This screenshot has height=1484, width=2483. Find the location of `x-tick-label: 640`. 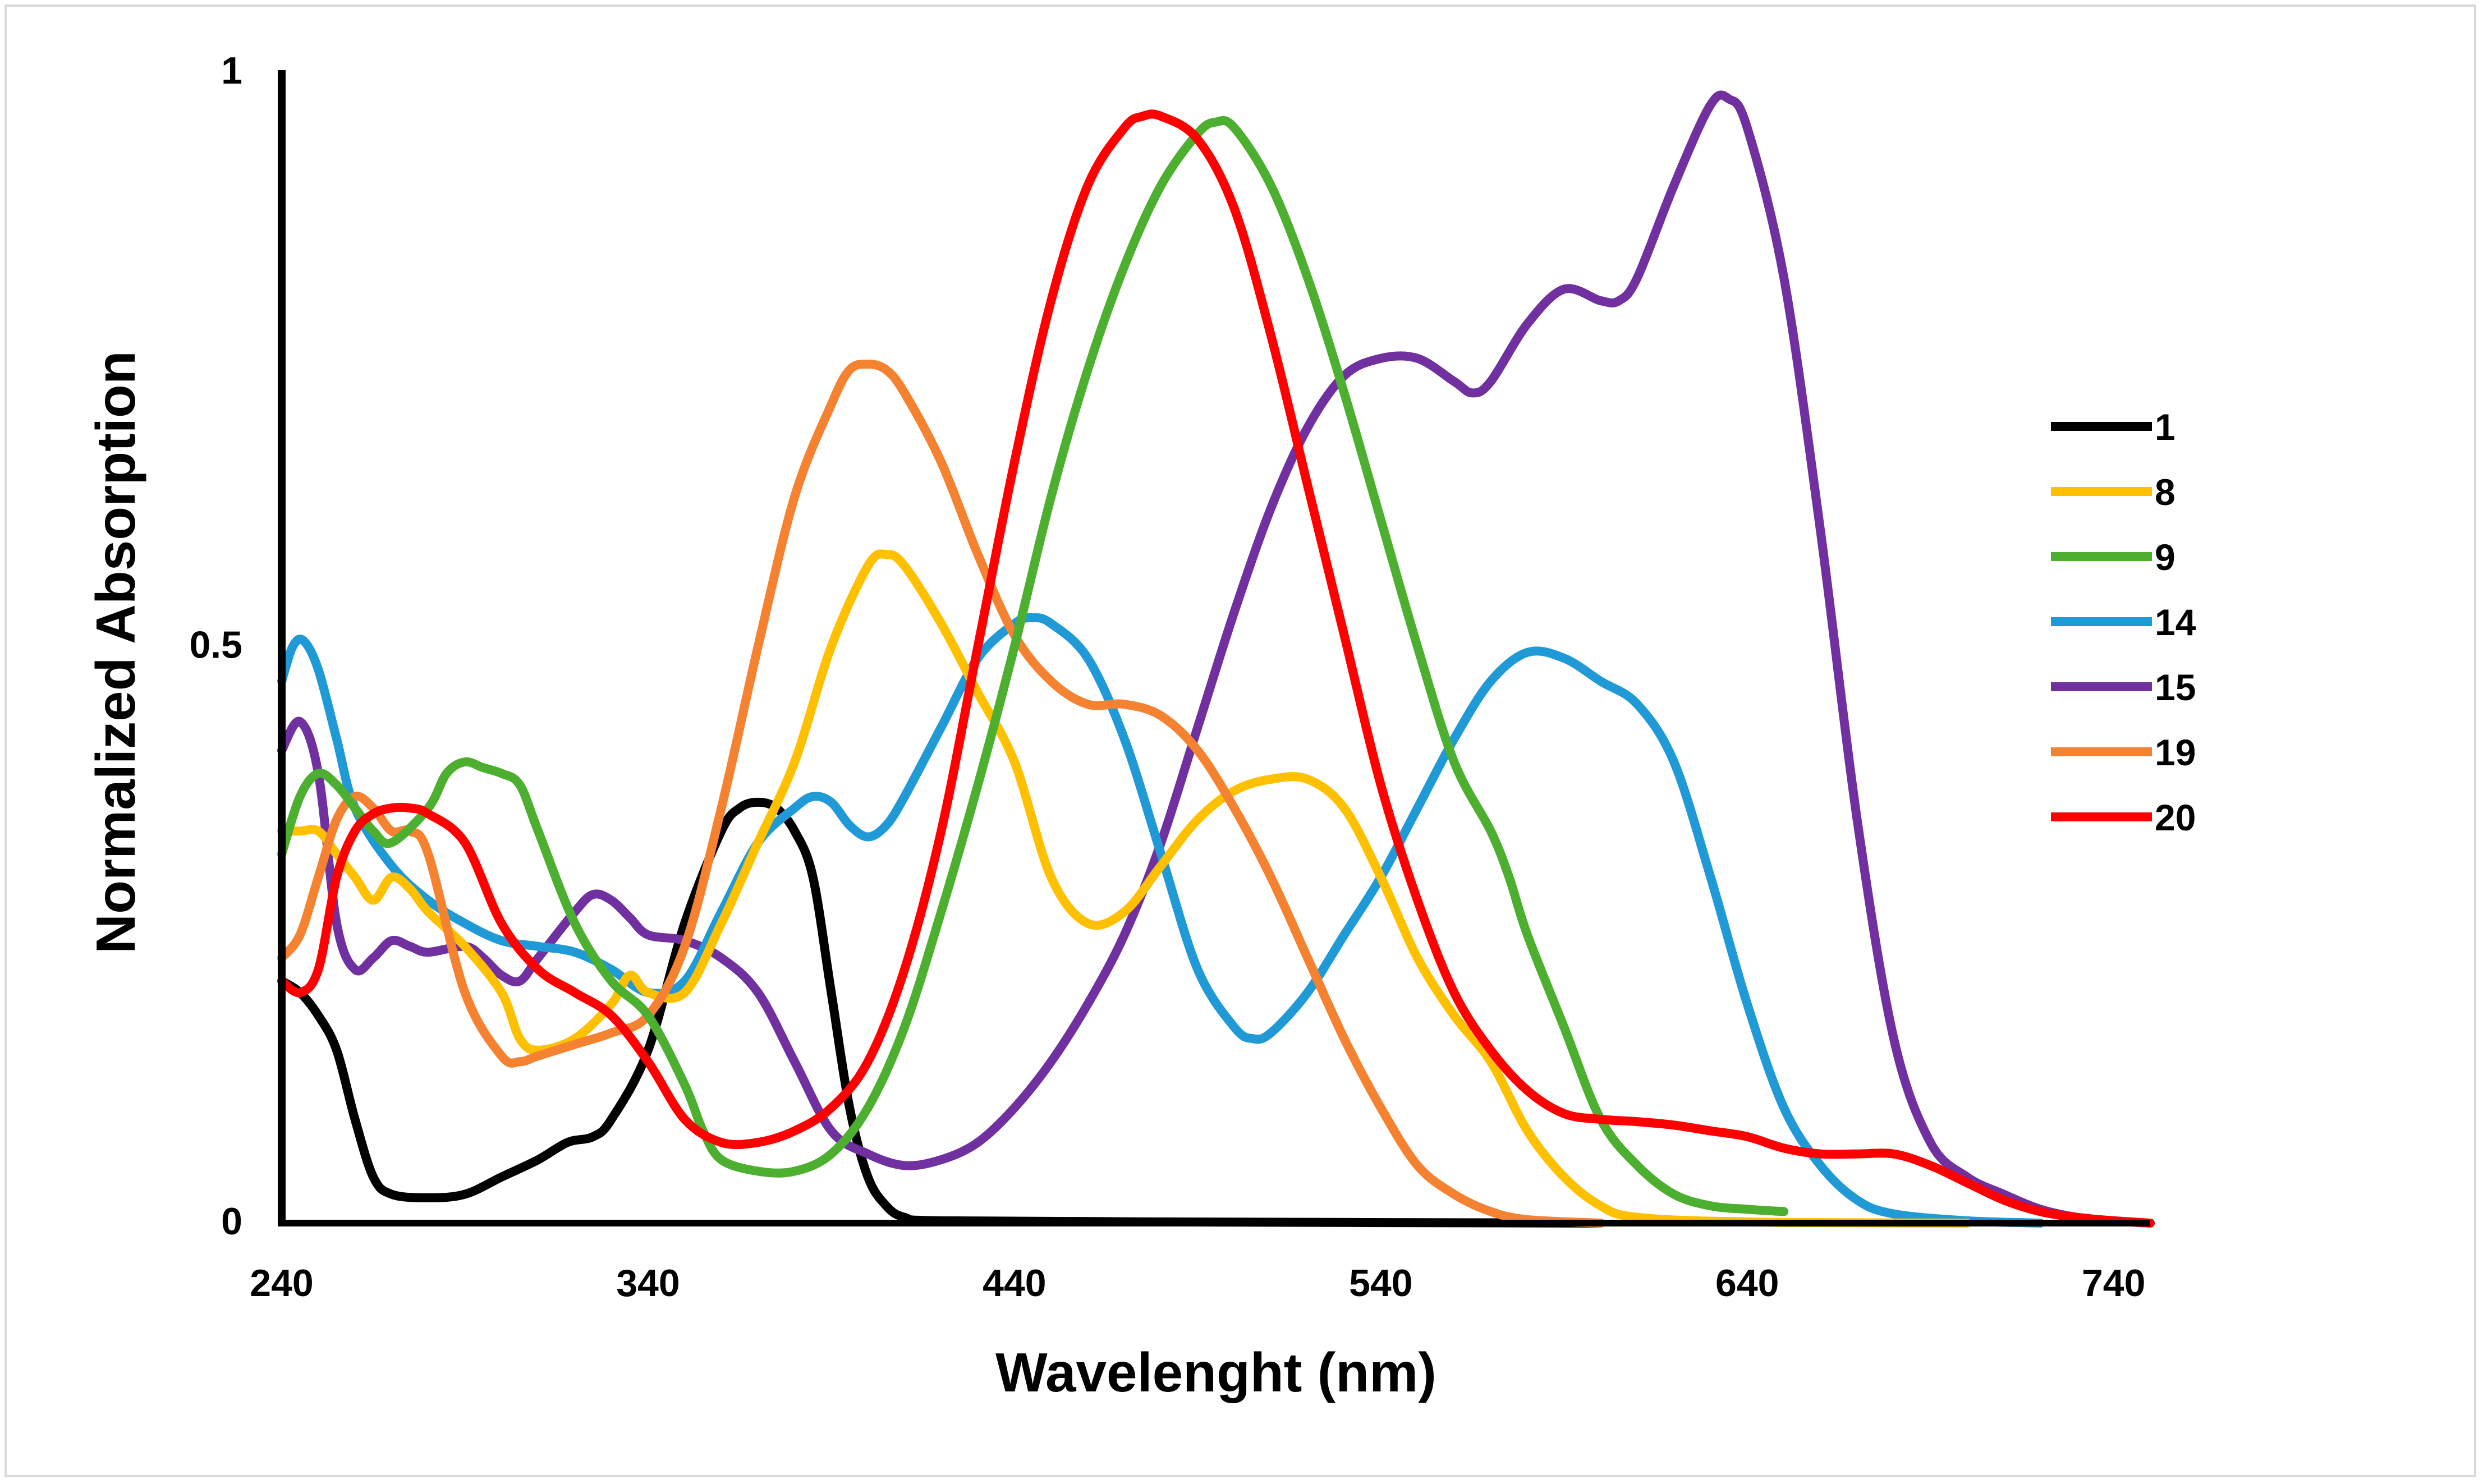

x-tick-label: 640 is located at coordinates (1747, 1283).